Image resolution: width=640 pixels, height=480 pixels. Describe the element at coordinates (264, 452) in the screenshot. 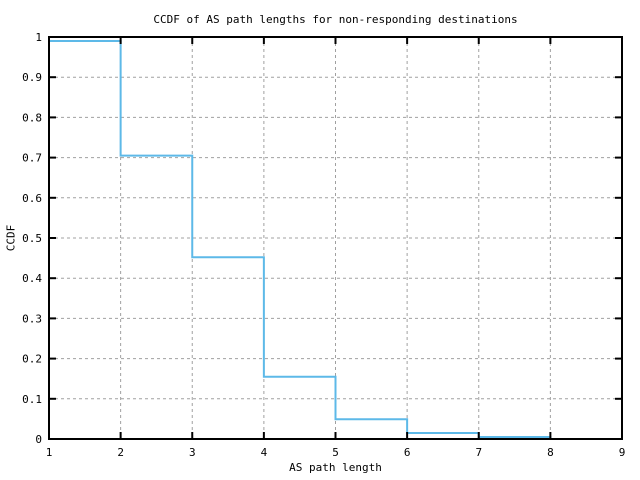

I see `x-tick-label: 4` at that location.